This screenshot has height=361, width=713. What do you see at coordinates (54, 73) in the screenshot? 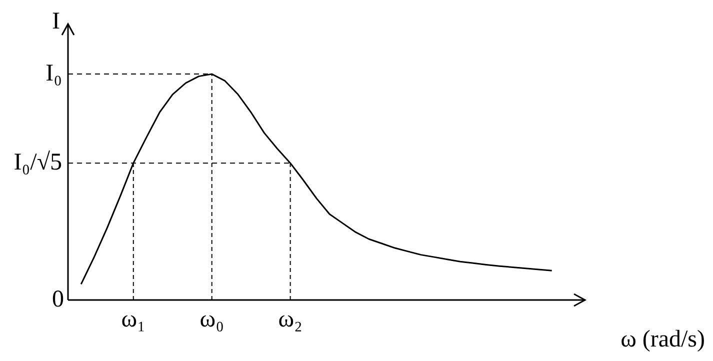
I see `ref-line-label: I₀` at bounding box center [54, 73].